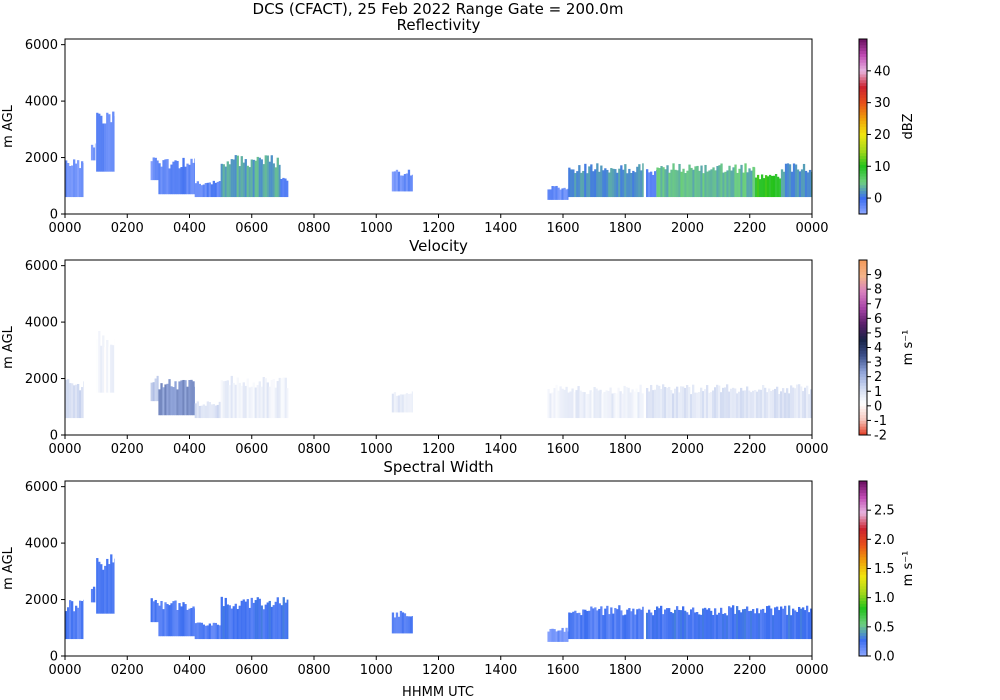 This screenshot has height=700, width=1000. I want to click on x-tick-label: 2000, so click(687, 449).